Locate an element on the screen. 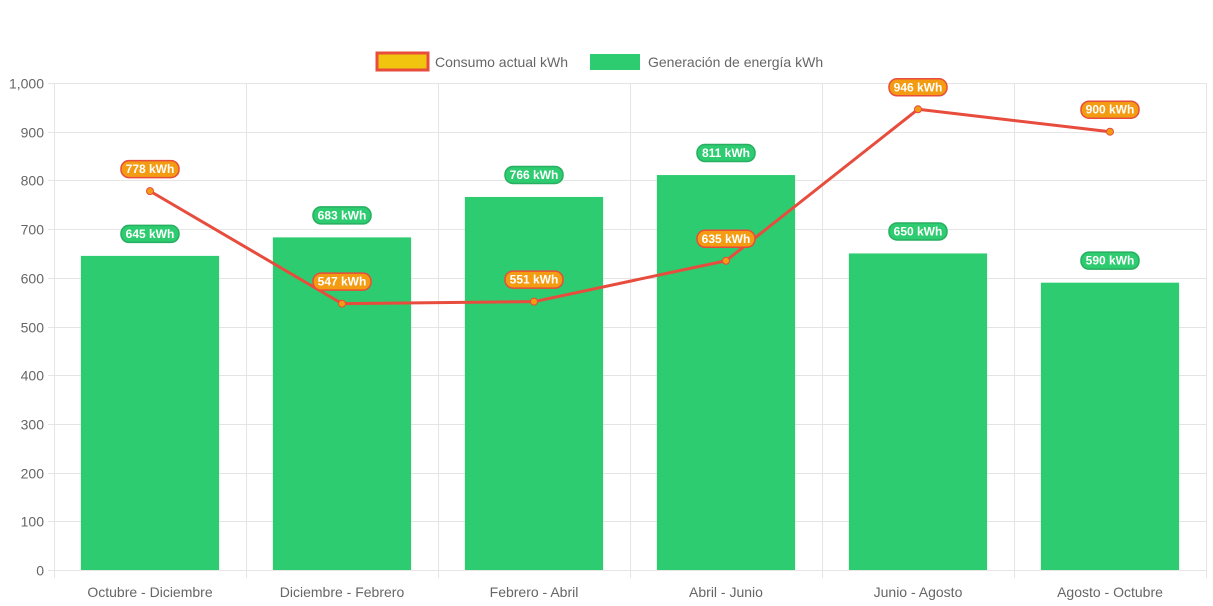 Image resolution: width=1213 pixels, height=606 pixels. bar-value-label-text: 650 kWh is located at coordinates (918, 231).